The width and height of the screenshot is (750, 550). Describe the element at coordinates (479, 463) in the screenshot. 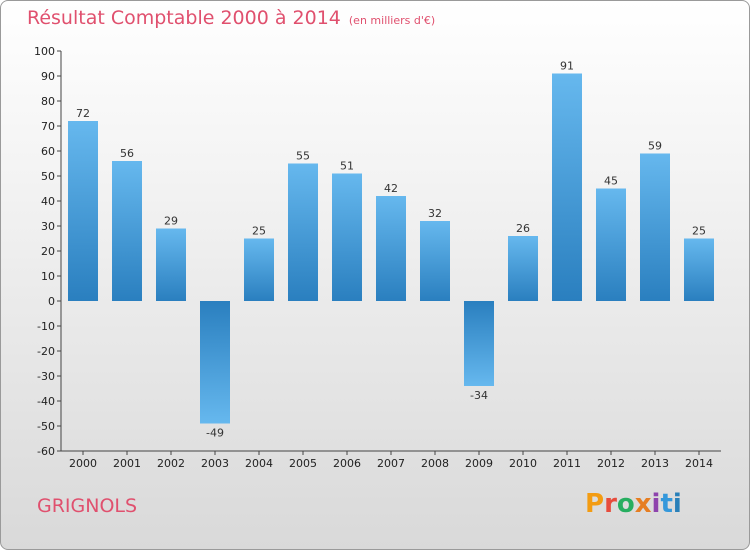

I see `x-tick-label: 2009` at that location.